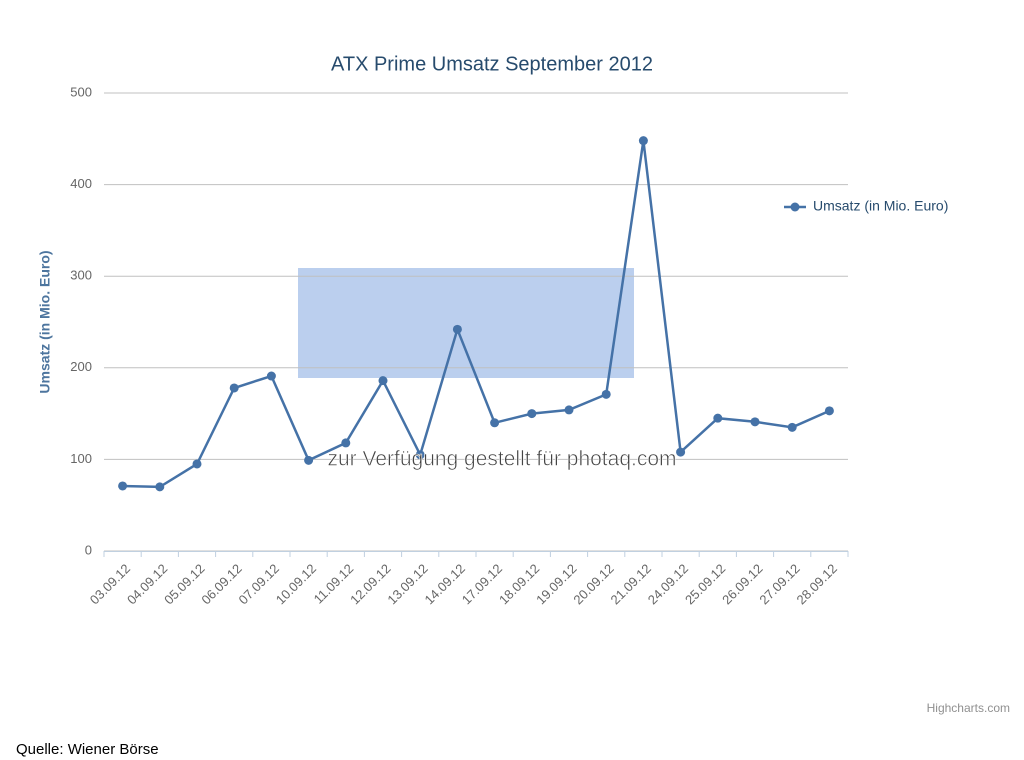 Image resolution: width=1024 pixels, height=760 pixels. What do you see at coordinates (81, 275) in the screenshot?
I see `y-tick-label: 300` at bounding box center [81, 275].